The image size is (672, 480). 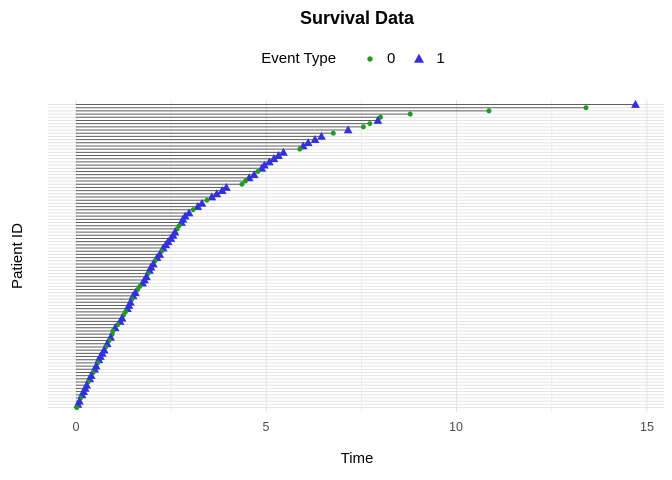 What do you see at coordinates (299, 58) in the screenshot?
I see `legend-title: Event Type` at bounding box center [299, 58].